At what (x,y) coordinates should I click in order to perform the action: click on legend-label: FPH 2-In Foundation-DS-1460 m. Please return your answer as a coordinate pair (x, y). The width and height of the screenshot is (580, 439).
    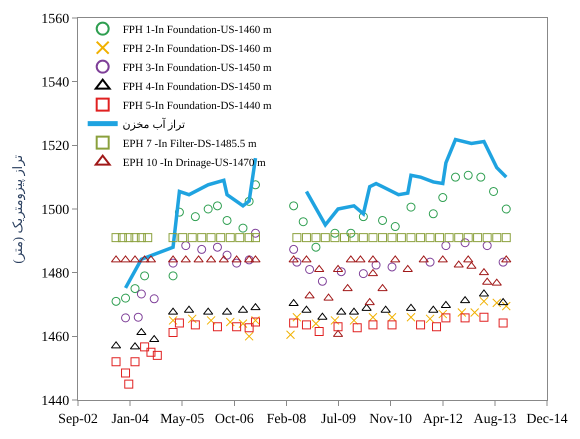
    Looking at the image, I should click on (197, 48).